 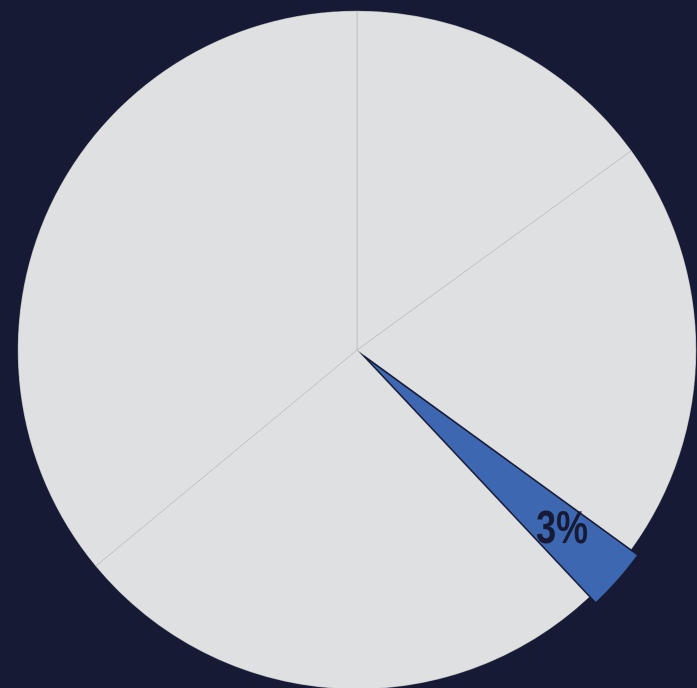 I want to click on pie-slice, so click(x=501, y=480).